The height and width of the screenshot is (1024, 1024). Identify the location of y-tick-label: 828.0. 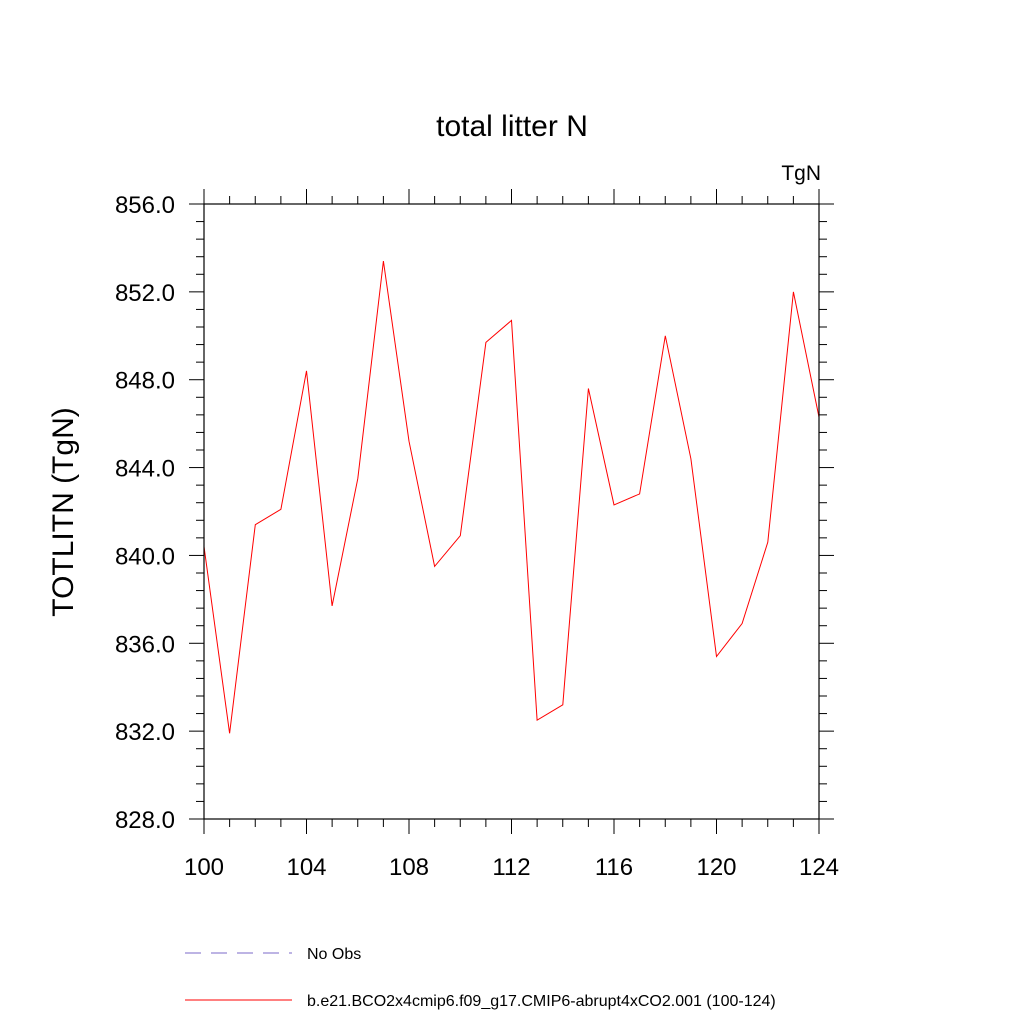
(145, 820).